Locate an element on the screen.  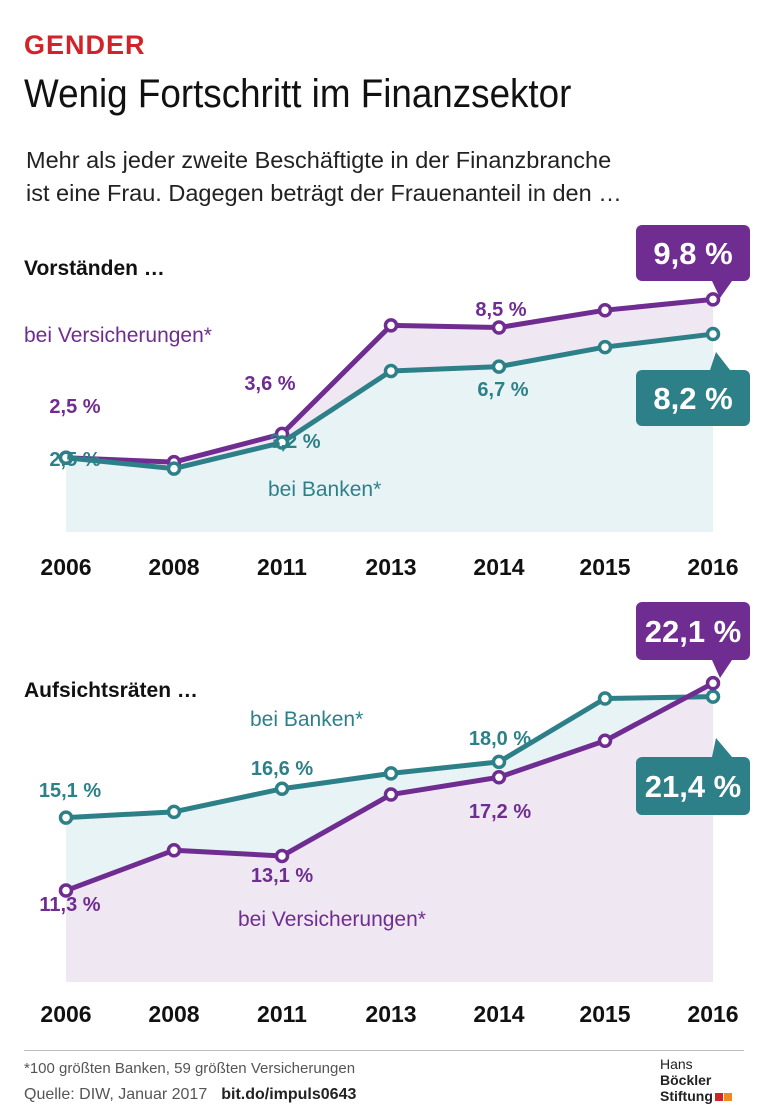
point-2-s2-2015 is located at coordinates (605, 741).